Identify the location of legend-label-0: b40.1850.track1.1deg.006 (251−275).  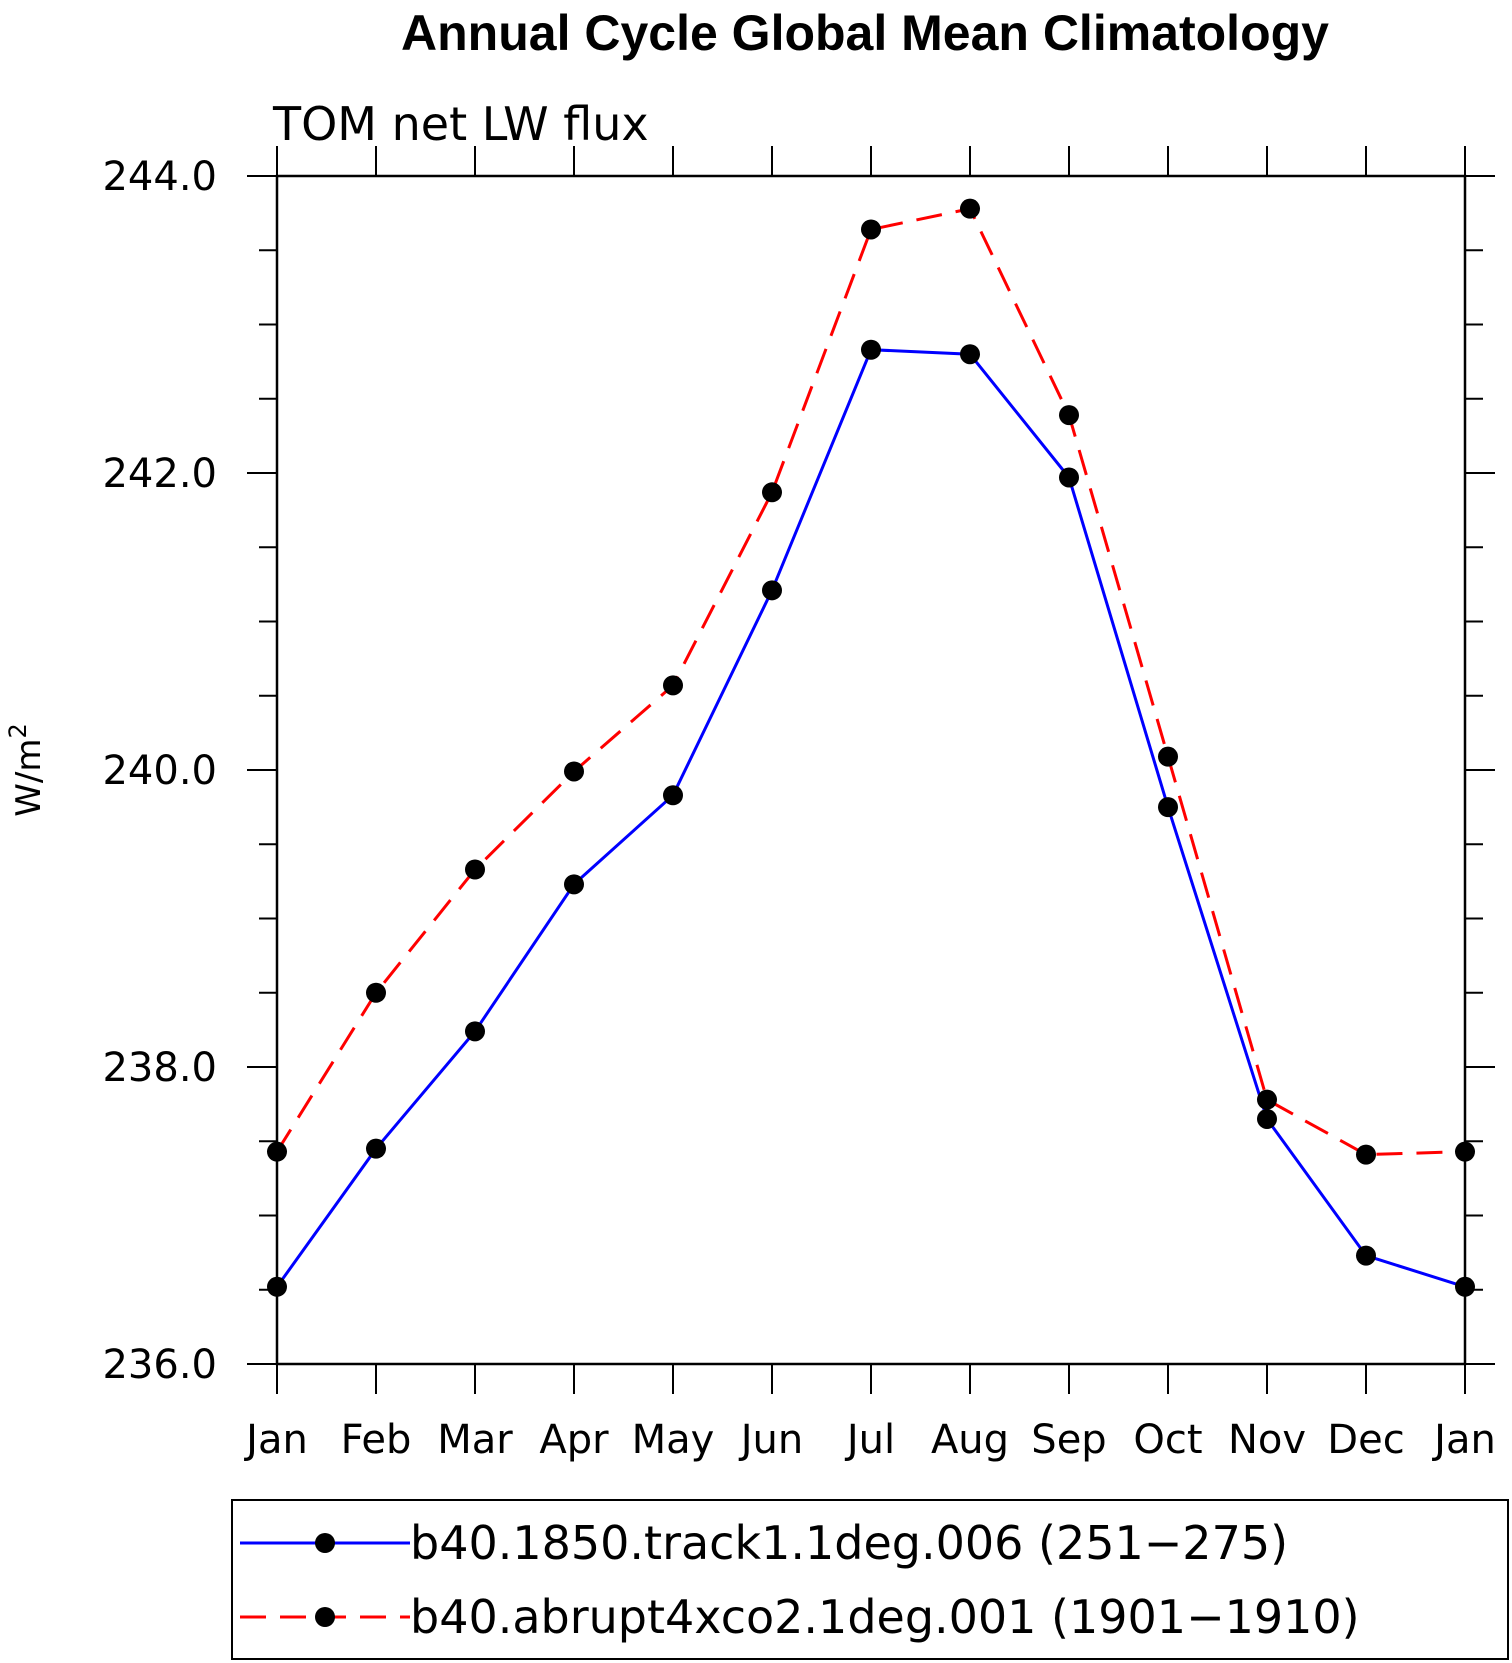
(849, 1543).